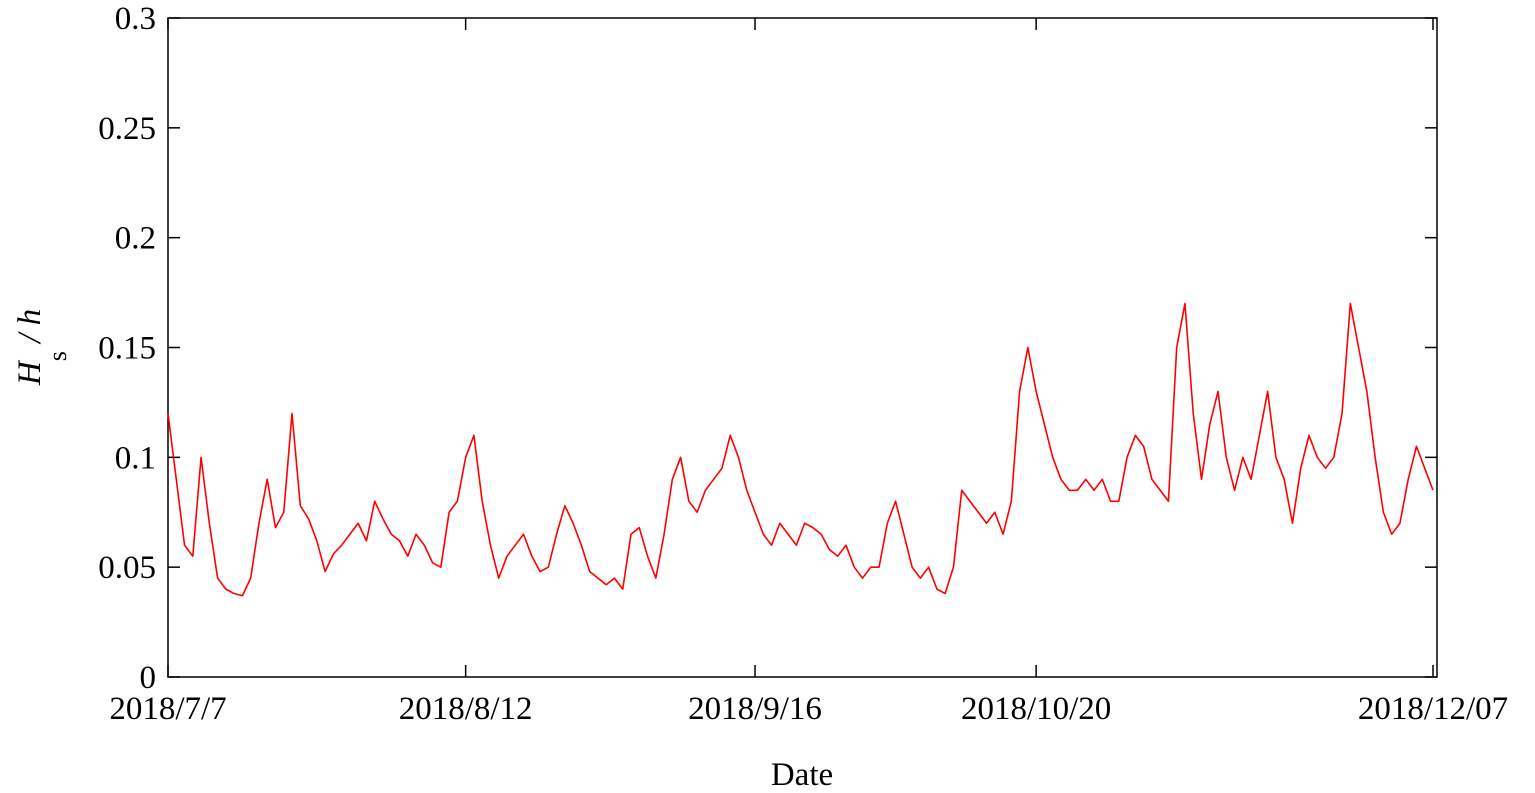 This screenshot has height=793, width=1535. What do you see at coordinates (802, 775) in the screenshot?
I see `x-axis-label: Date` at bounding box center [802, 775].